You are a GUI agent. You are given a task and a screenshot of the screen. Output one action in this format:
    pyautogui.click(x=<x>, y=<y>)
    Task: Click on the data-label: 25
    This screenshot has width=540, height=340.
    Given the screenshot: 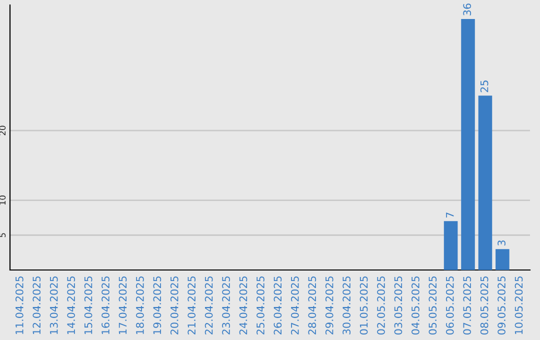 What is the action you would take?
    pyautogui.click(x=484, y=86)
    